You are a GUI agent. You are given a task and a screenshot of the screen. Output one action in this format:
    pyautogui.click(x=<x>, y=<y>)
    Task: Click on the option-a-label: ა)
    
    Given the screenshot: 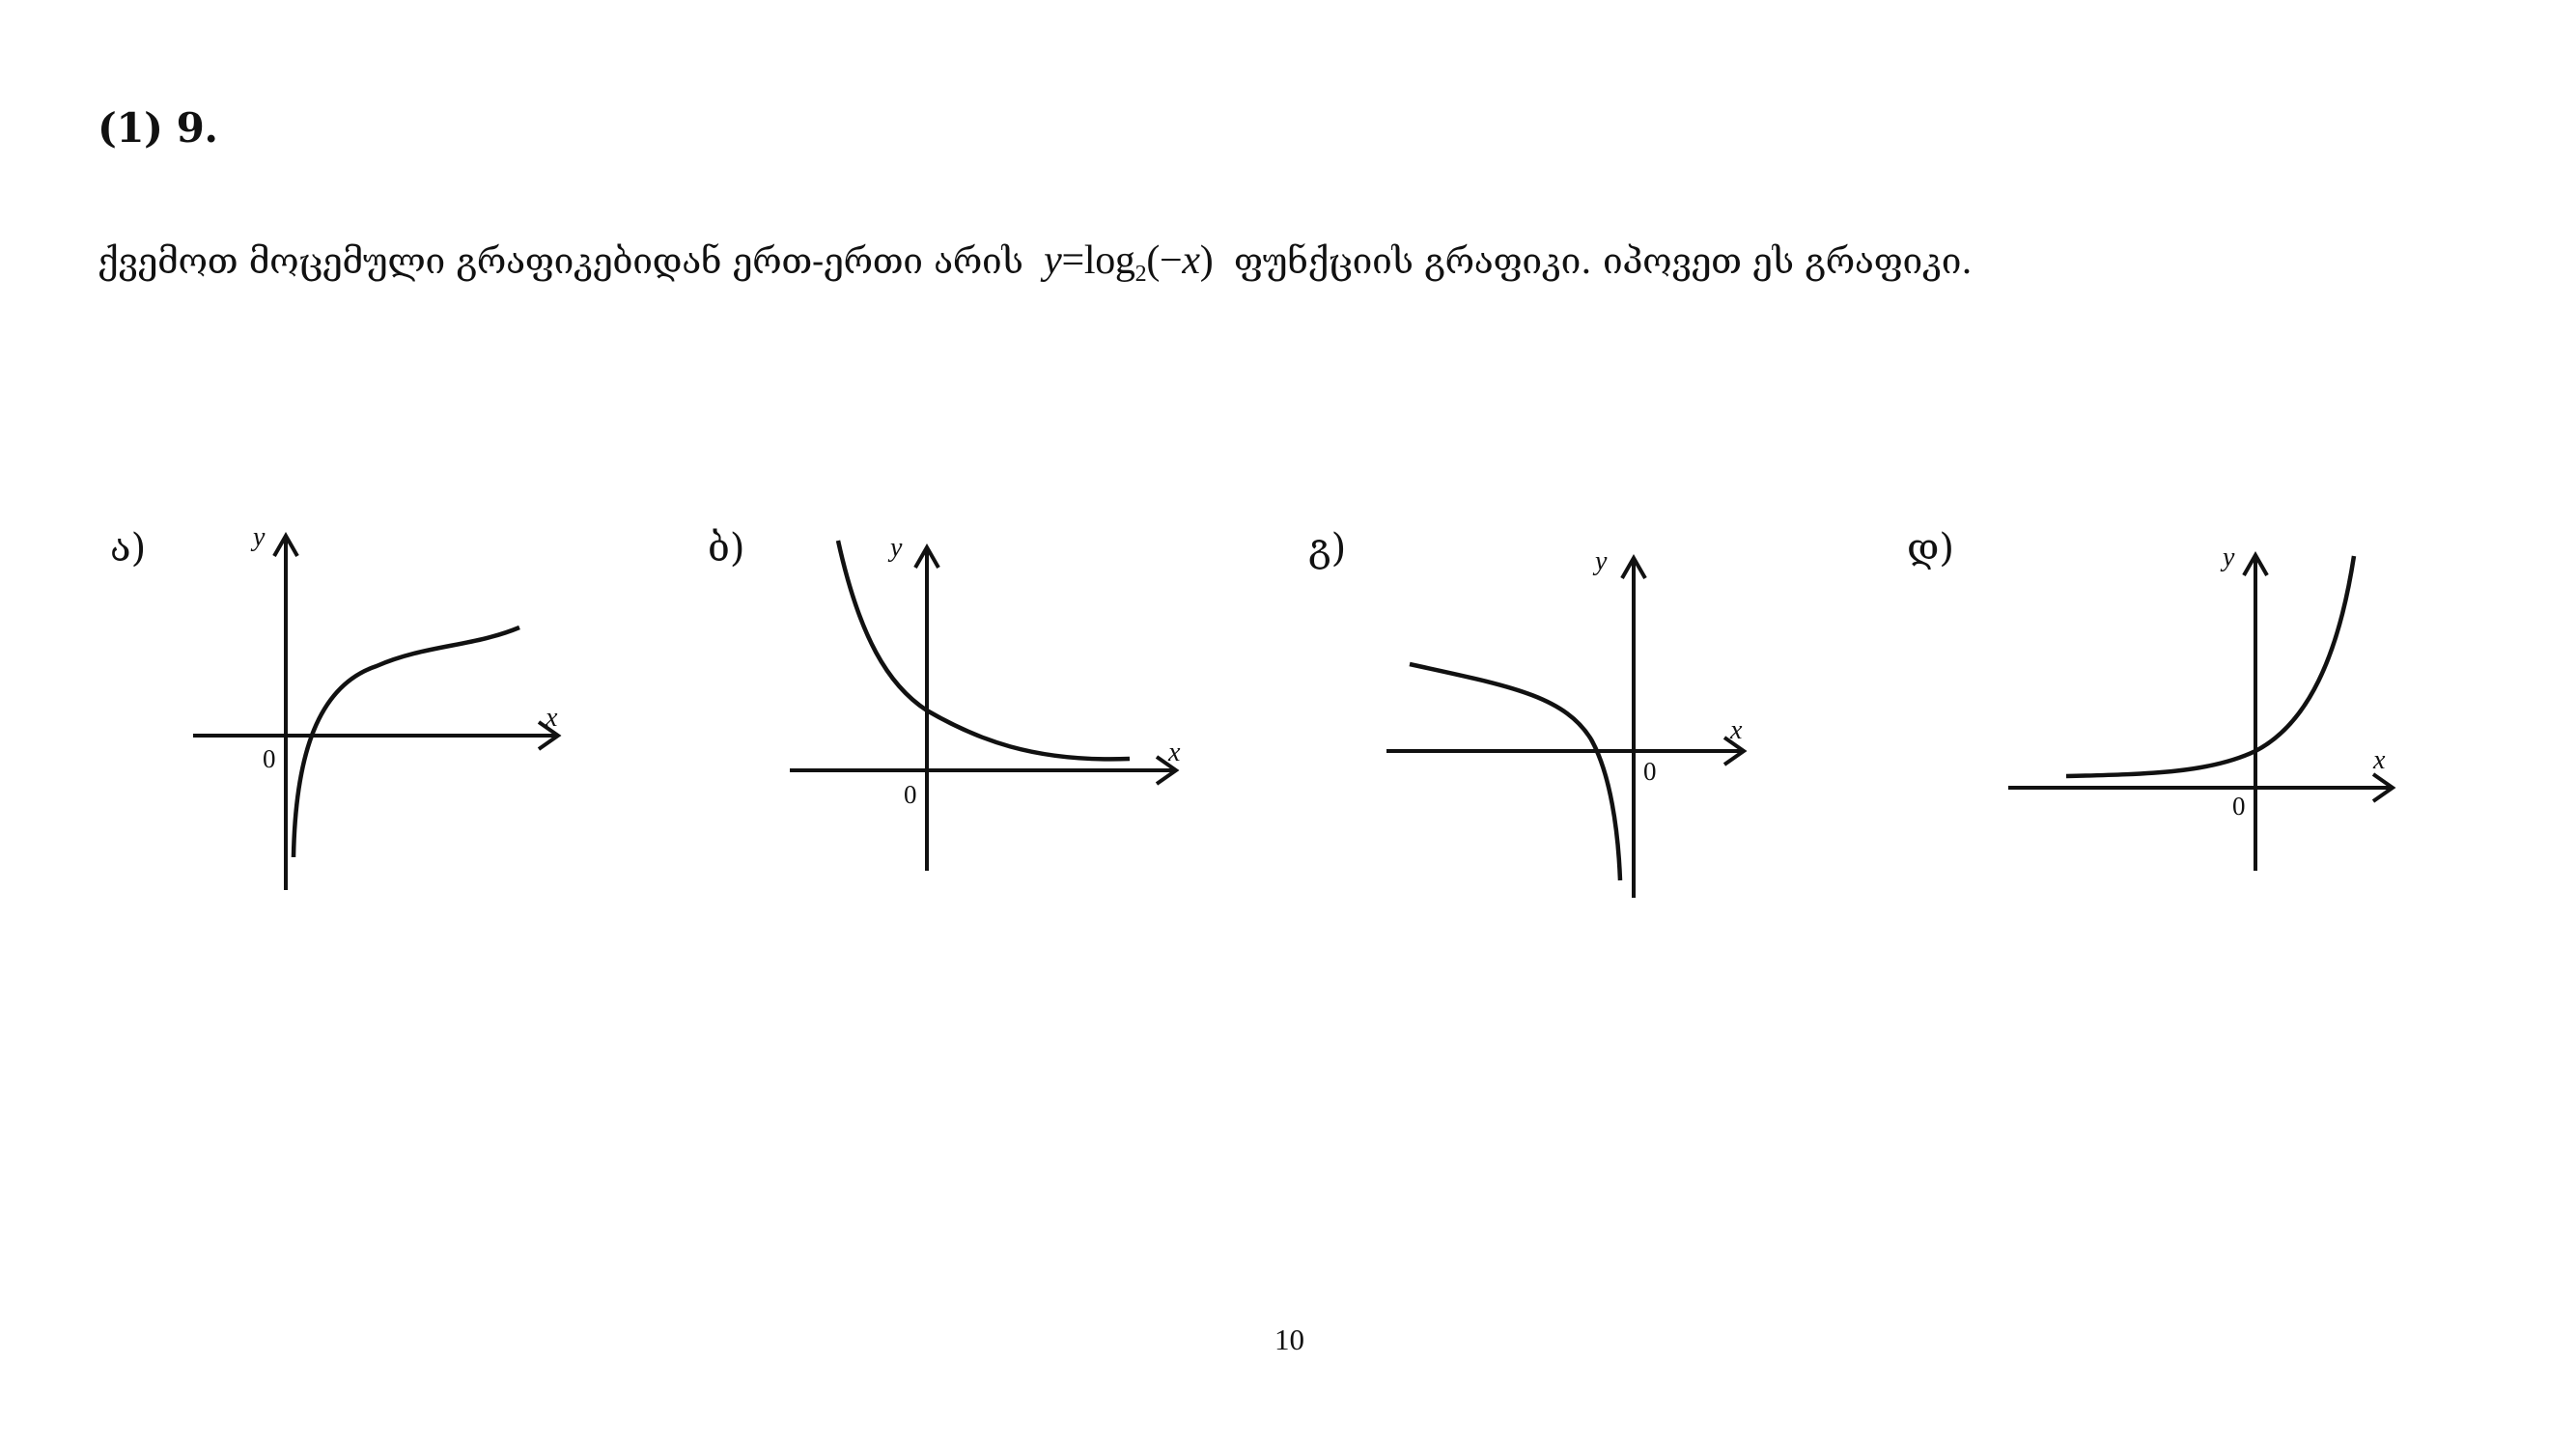 What is the action you would take?
    pyautogui.click(x=128, y=549)
    